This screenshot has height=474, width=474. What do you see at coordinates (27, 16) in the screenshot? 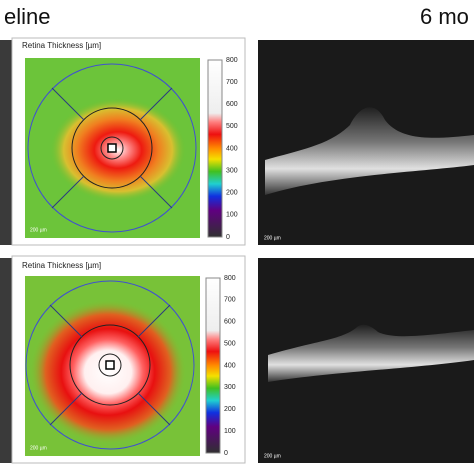
I see `timepoint-label: eline` at bounding box center [27, 16].